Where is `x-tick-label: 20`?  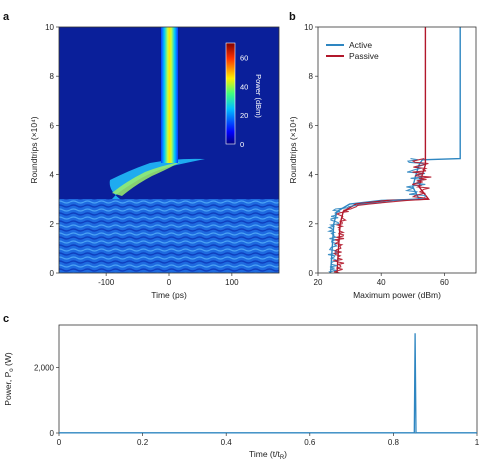 x-tick-label: 20 is located at coordinates (318, 282).